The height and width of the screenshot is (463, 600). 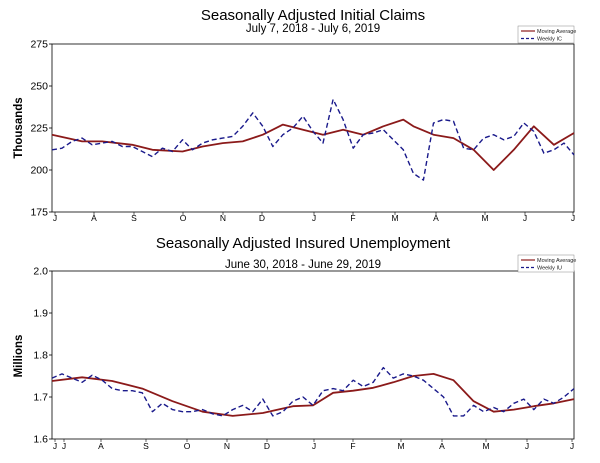 What do you see at coordinates (303, 265) in the screenshot?
I see `chart-subtitle: June 30, 2018 - June 29, 2019` at bounding box center [303, 265].